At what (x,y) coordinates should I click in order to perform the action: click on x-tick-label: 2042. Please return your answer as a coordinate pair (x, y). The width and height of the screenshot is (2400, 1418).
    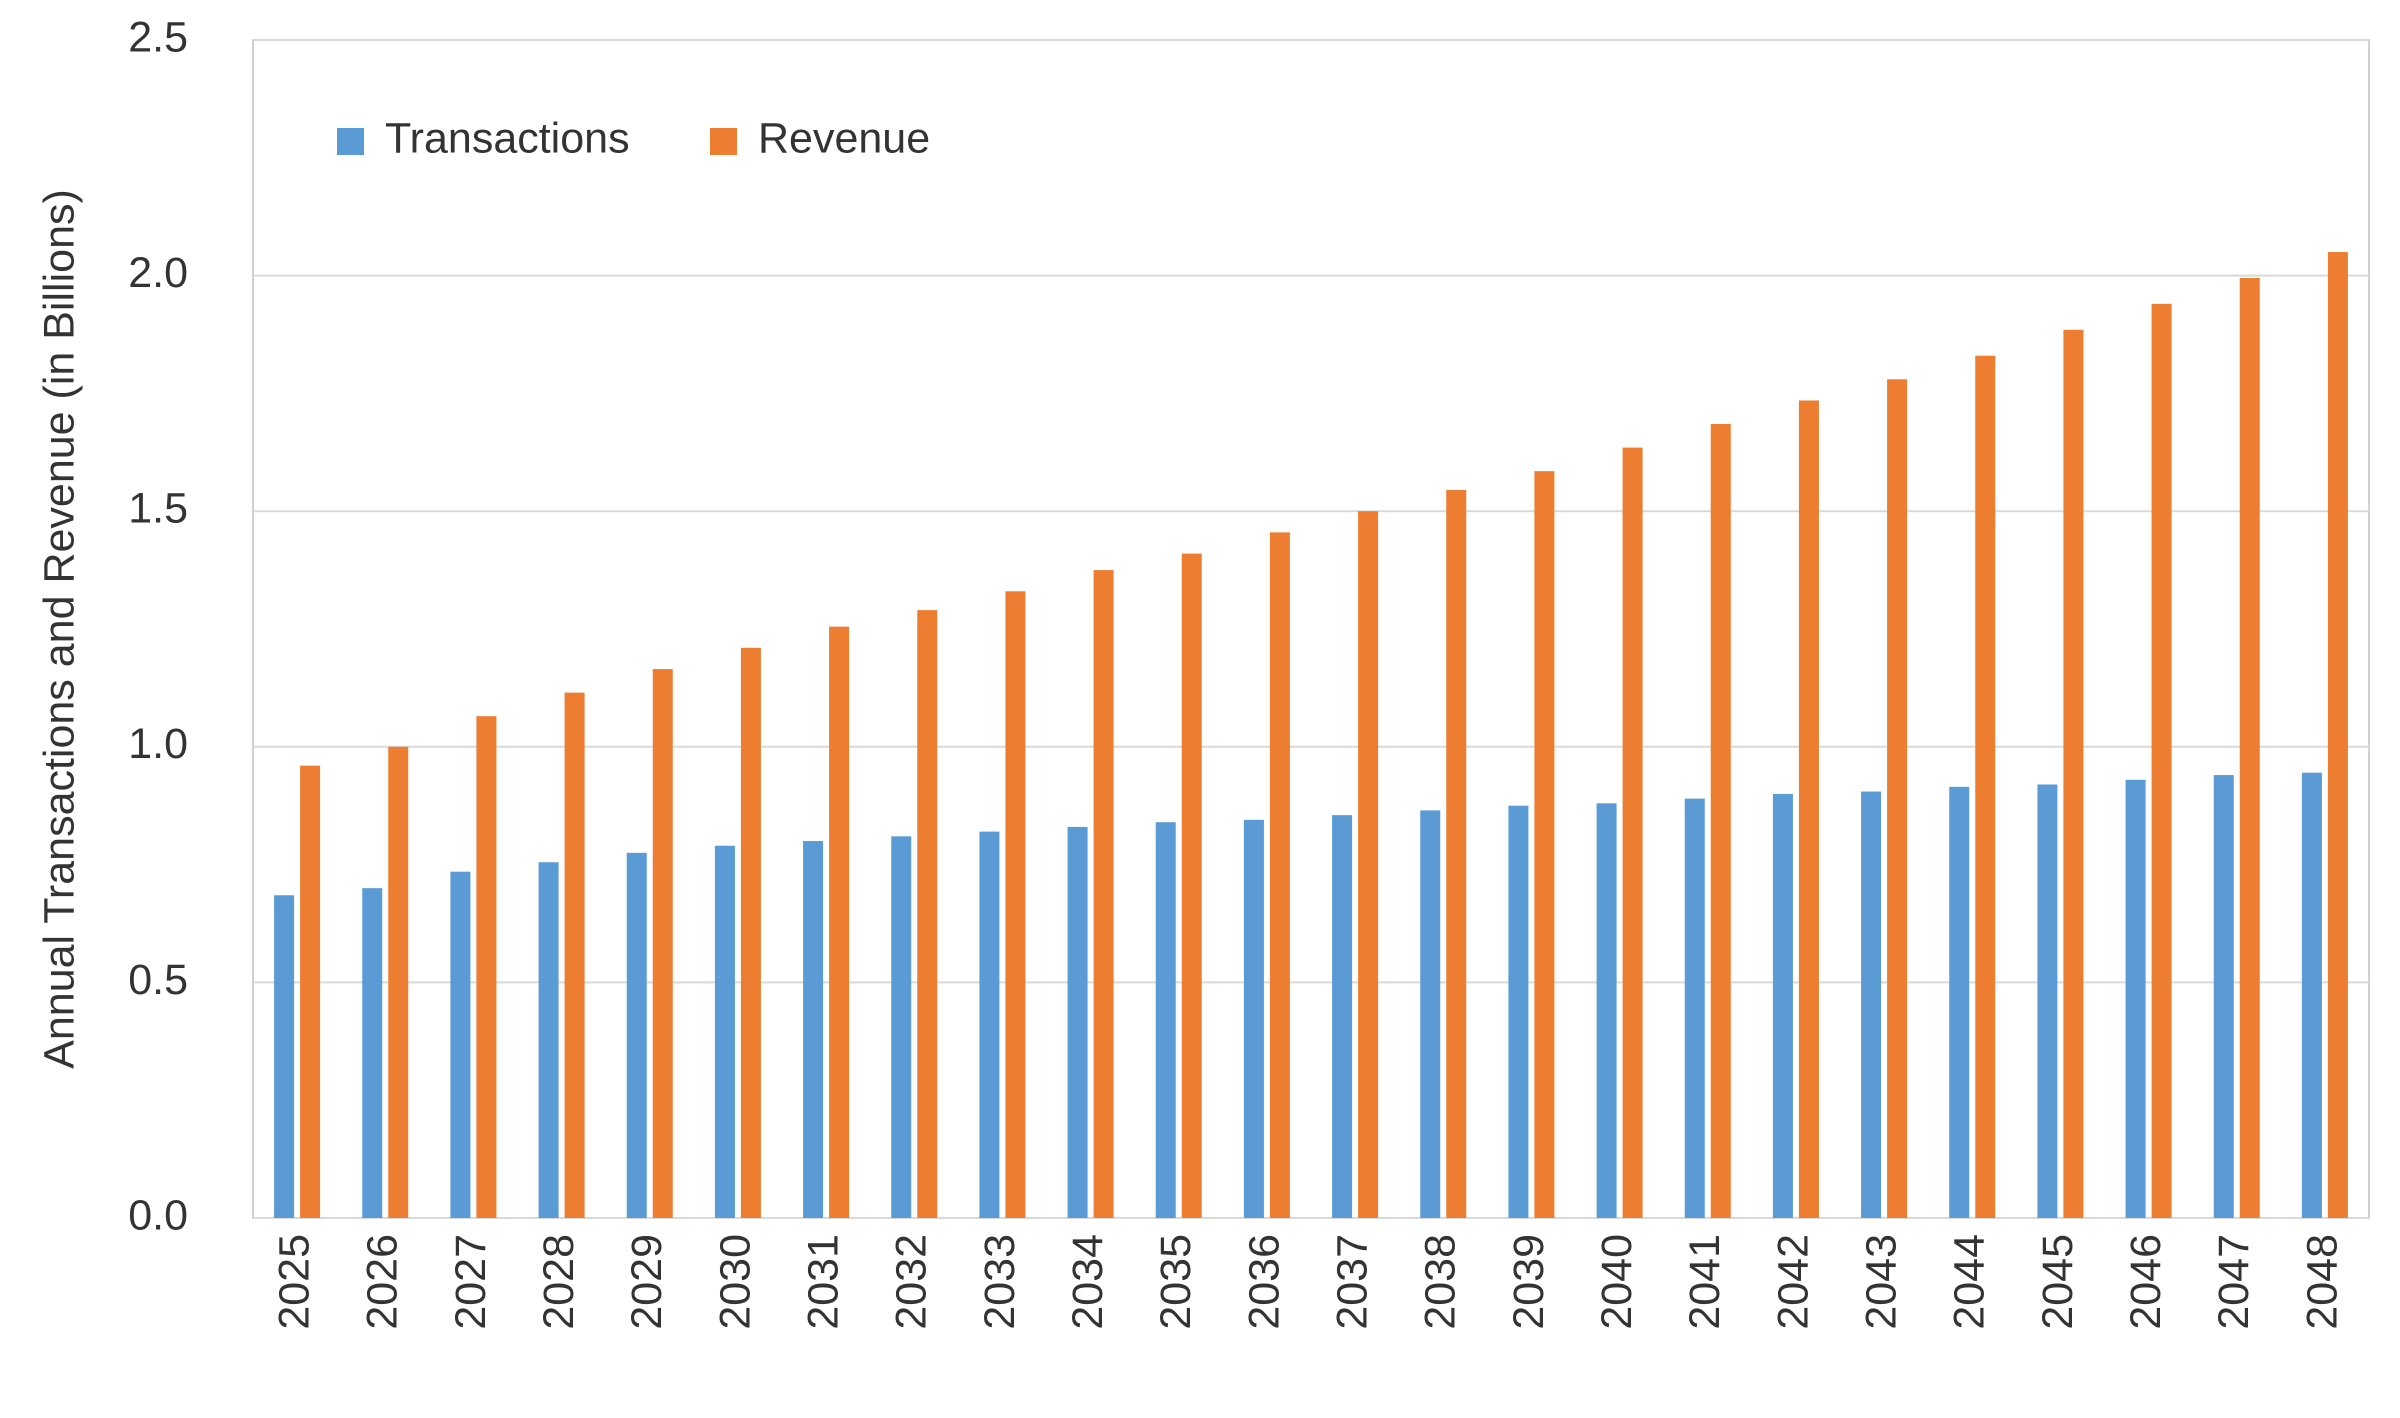
    Looking at the image, I should click on (1793, 1282).